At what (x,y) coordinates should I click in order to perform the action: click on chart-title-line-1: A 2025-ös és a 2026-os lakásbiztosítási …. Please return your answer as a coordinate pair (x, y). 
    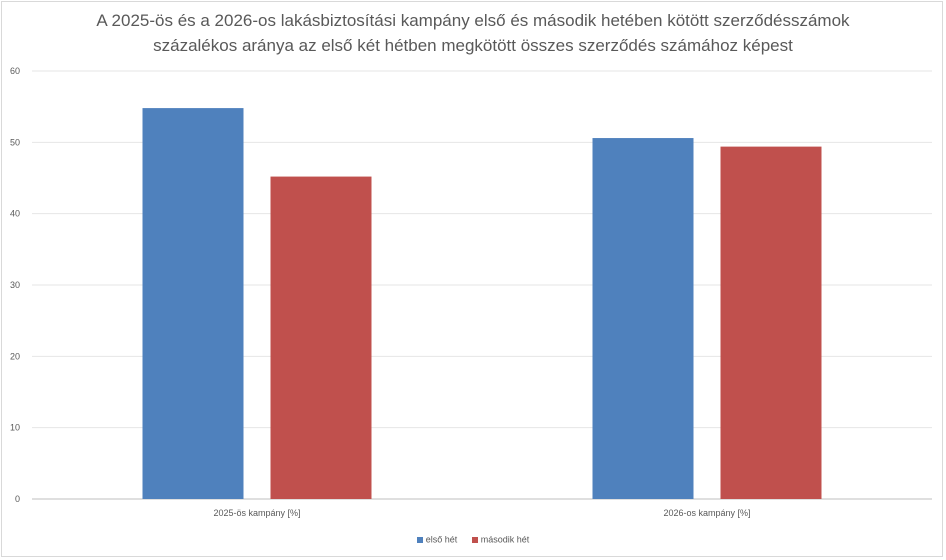
    Looking at the image, I should click on (473, 20).